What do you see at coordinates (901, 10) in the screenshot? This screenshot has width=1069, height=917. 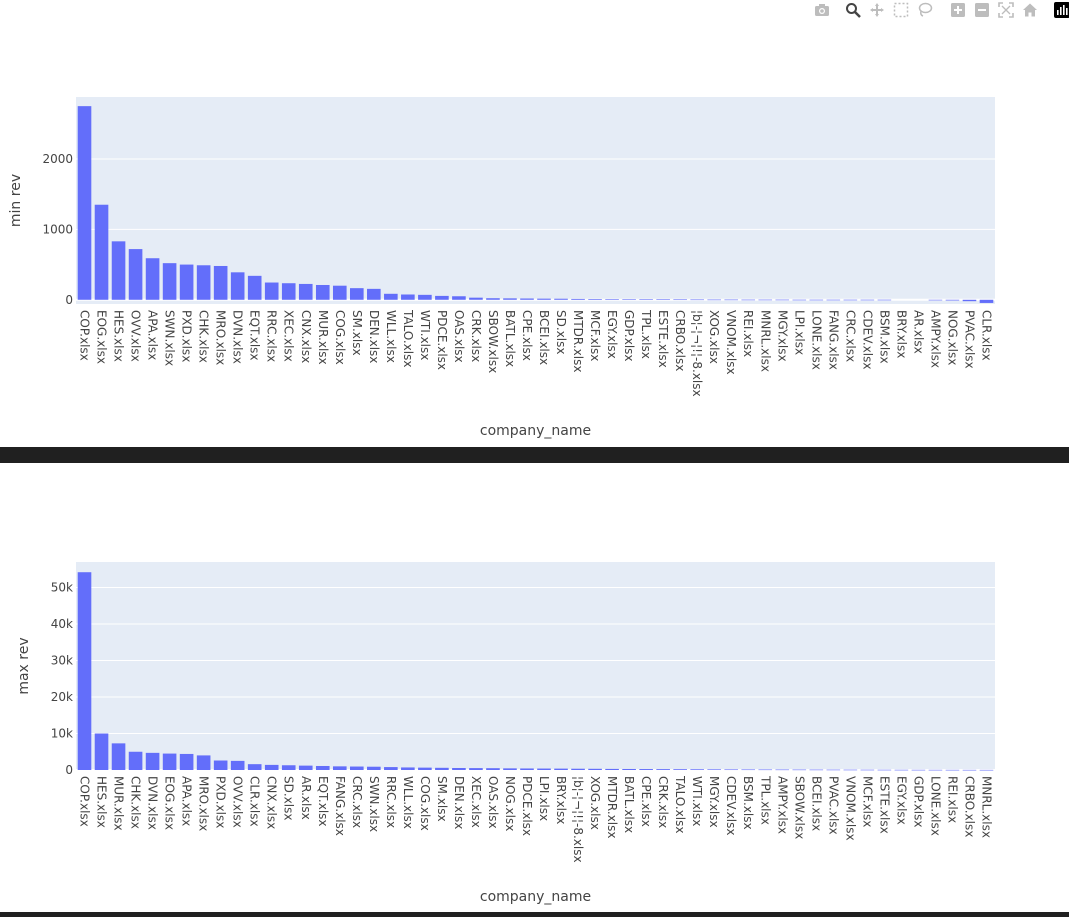 I see `box-select-icon` at bounding box center [901, 10].